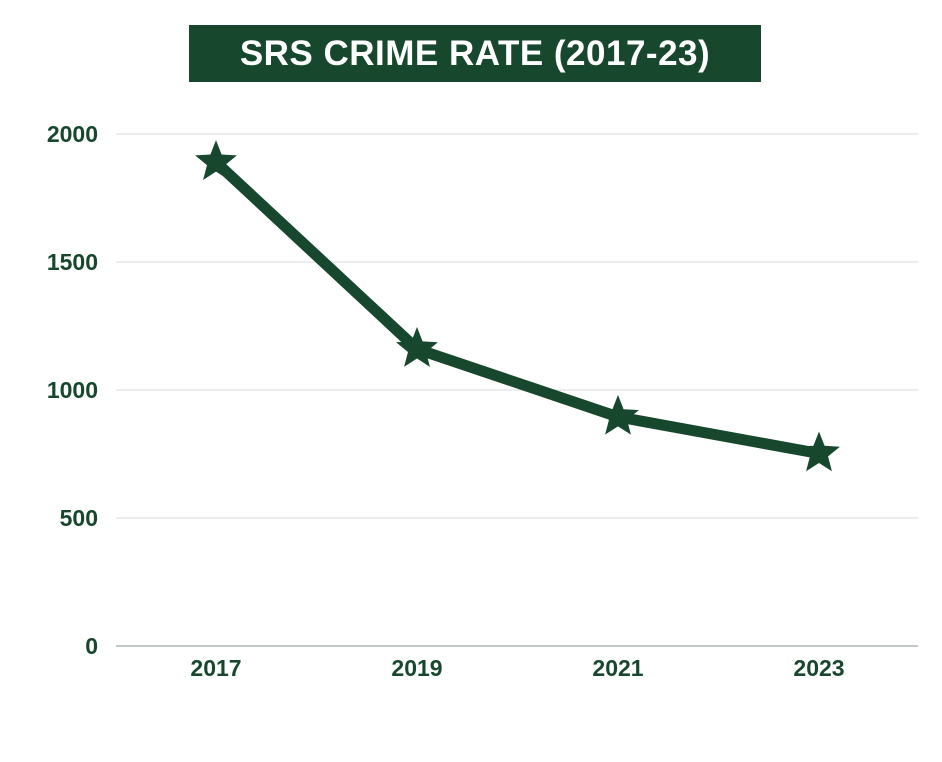 The image size is (942, 762). Describe the element at coordinates (72, 262) in the screenshot. I see `y-tick-label-1500: 1500` at that location.